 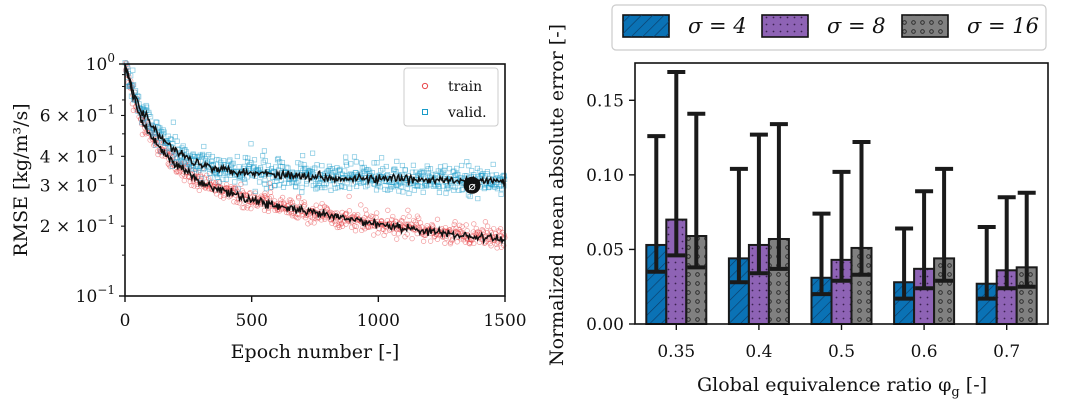 What do you see at coordinates (378, 321) in the screenshot?
I see `left-x-tick-label: 1000` at bounding box center [378, 321].